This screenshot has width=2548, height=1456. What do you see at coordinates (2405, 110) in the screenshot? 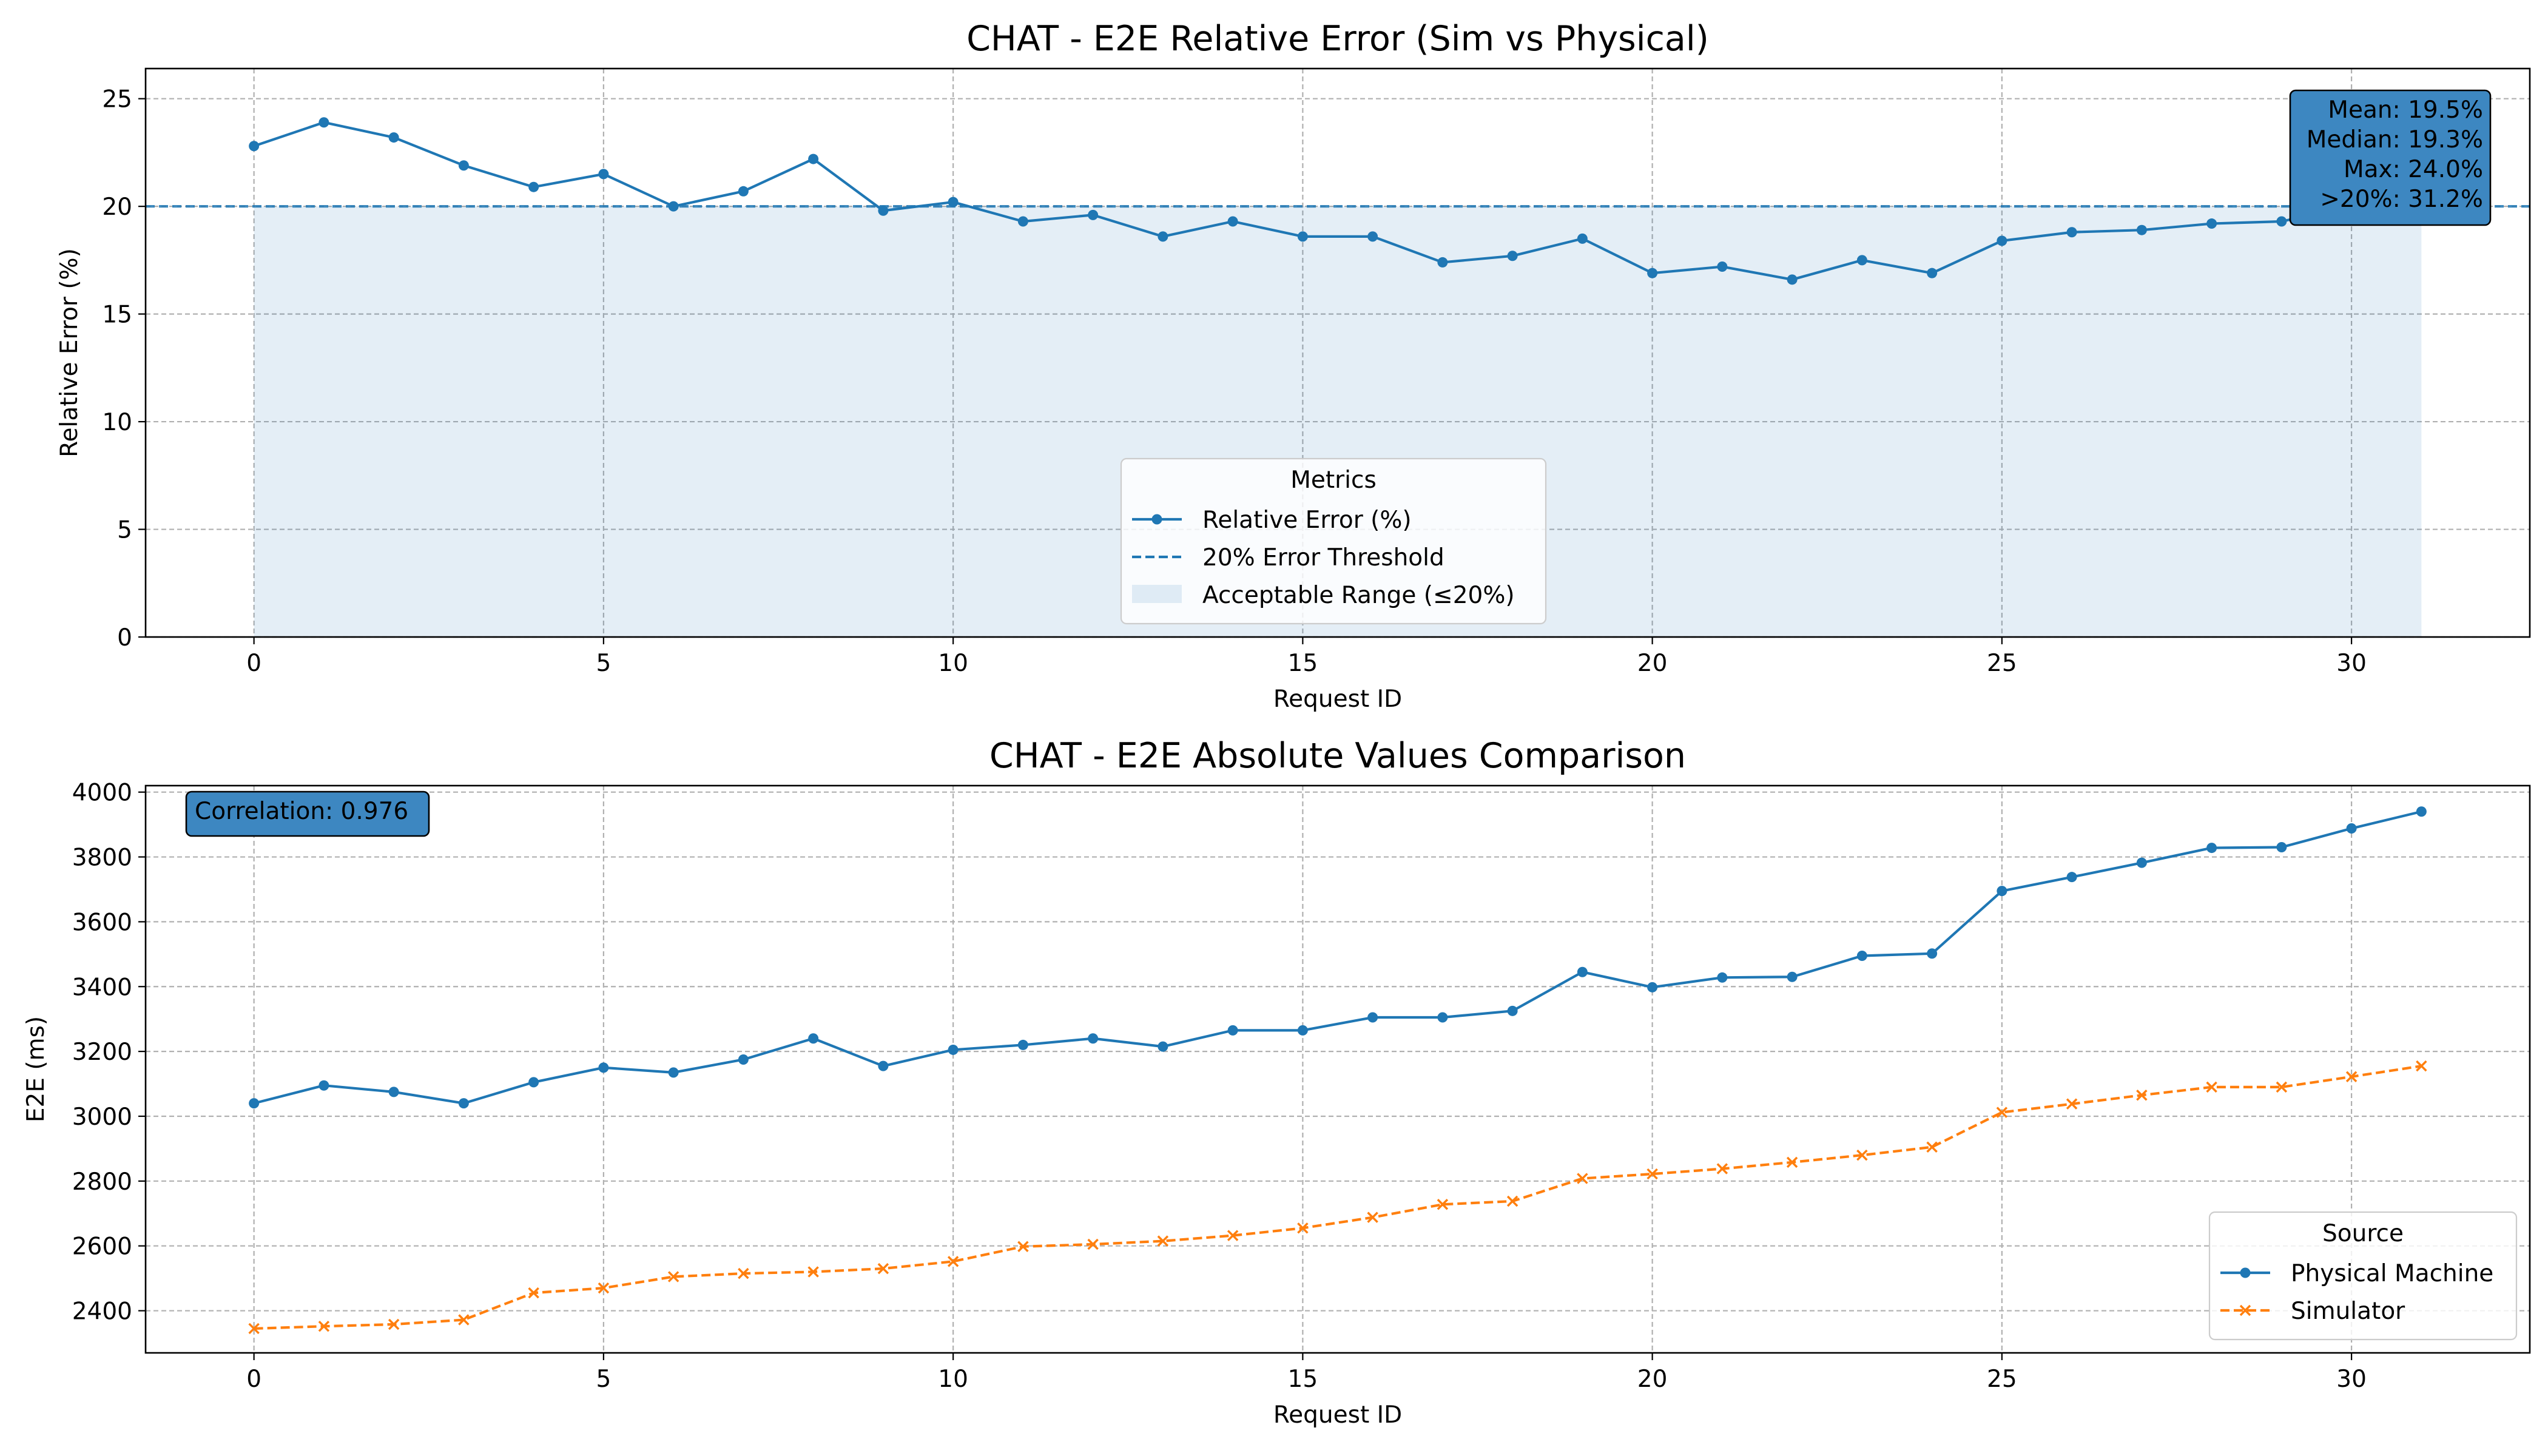
I see `stats-line: Mean: 19.5%` at bounding box center [2405, 110].